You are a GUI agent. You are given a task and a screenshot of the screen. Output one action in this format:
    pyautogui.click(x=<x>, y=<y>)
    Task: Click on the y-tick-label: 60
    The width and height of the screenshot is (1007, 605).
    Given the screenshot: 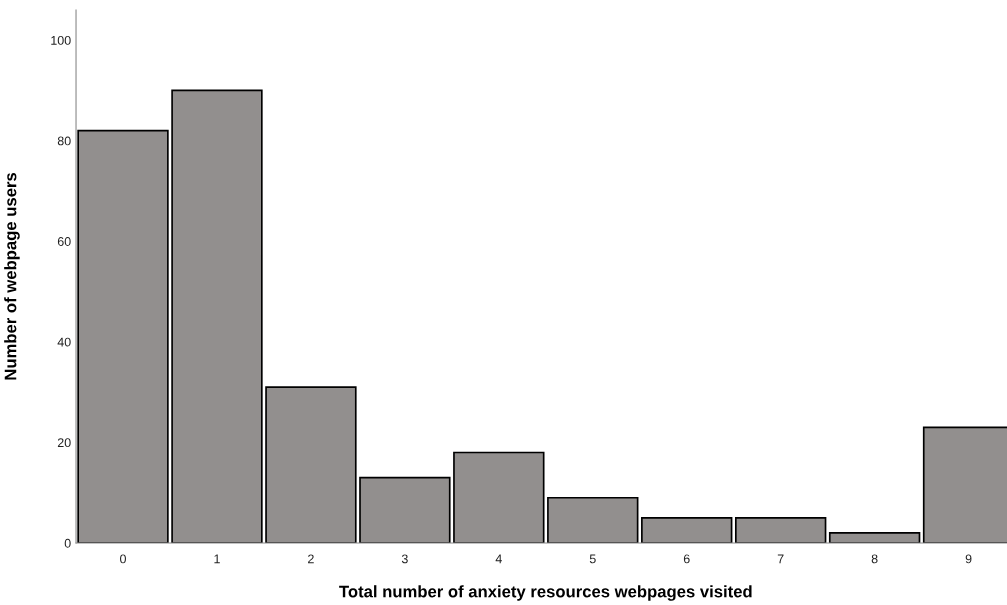 What is the action you would take?
    pyautogui.click(x=64, y=241)
    